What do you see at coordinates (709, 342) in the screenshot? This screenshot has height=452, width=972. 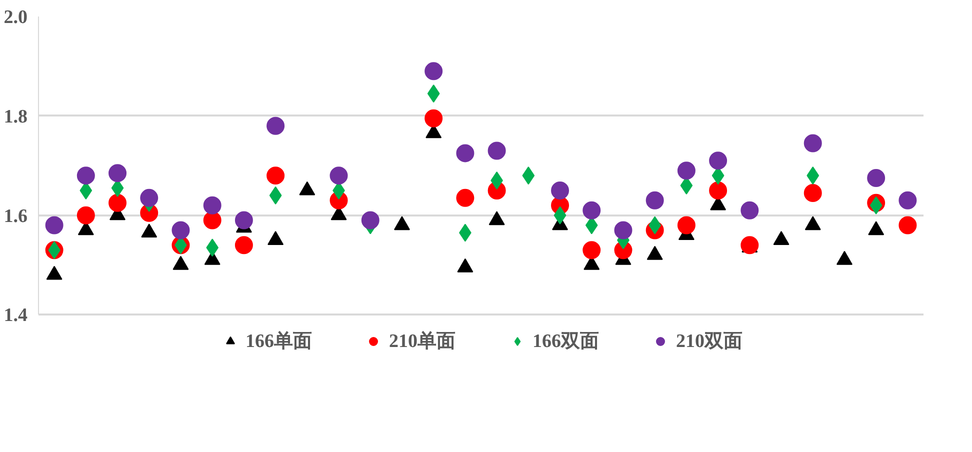 I see `legend-label: 210双面` at bounding box center [709, 342].